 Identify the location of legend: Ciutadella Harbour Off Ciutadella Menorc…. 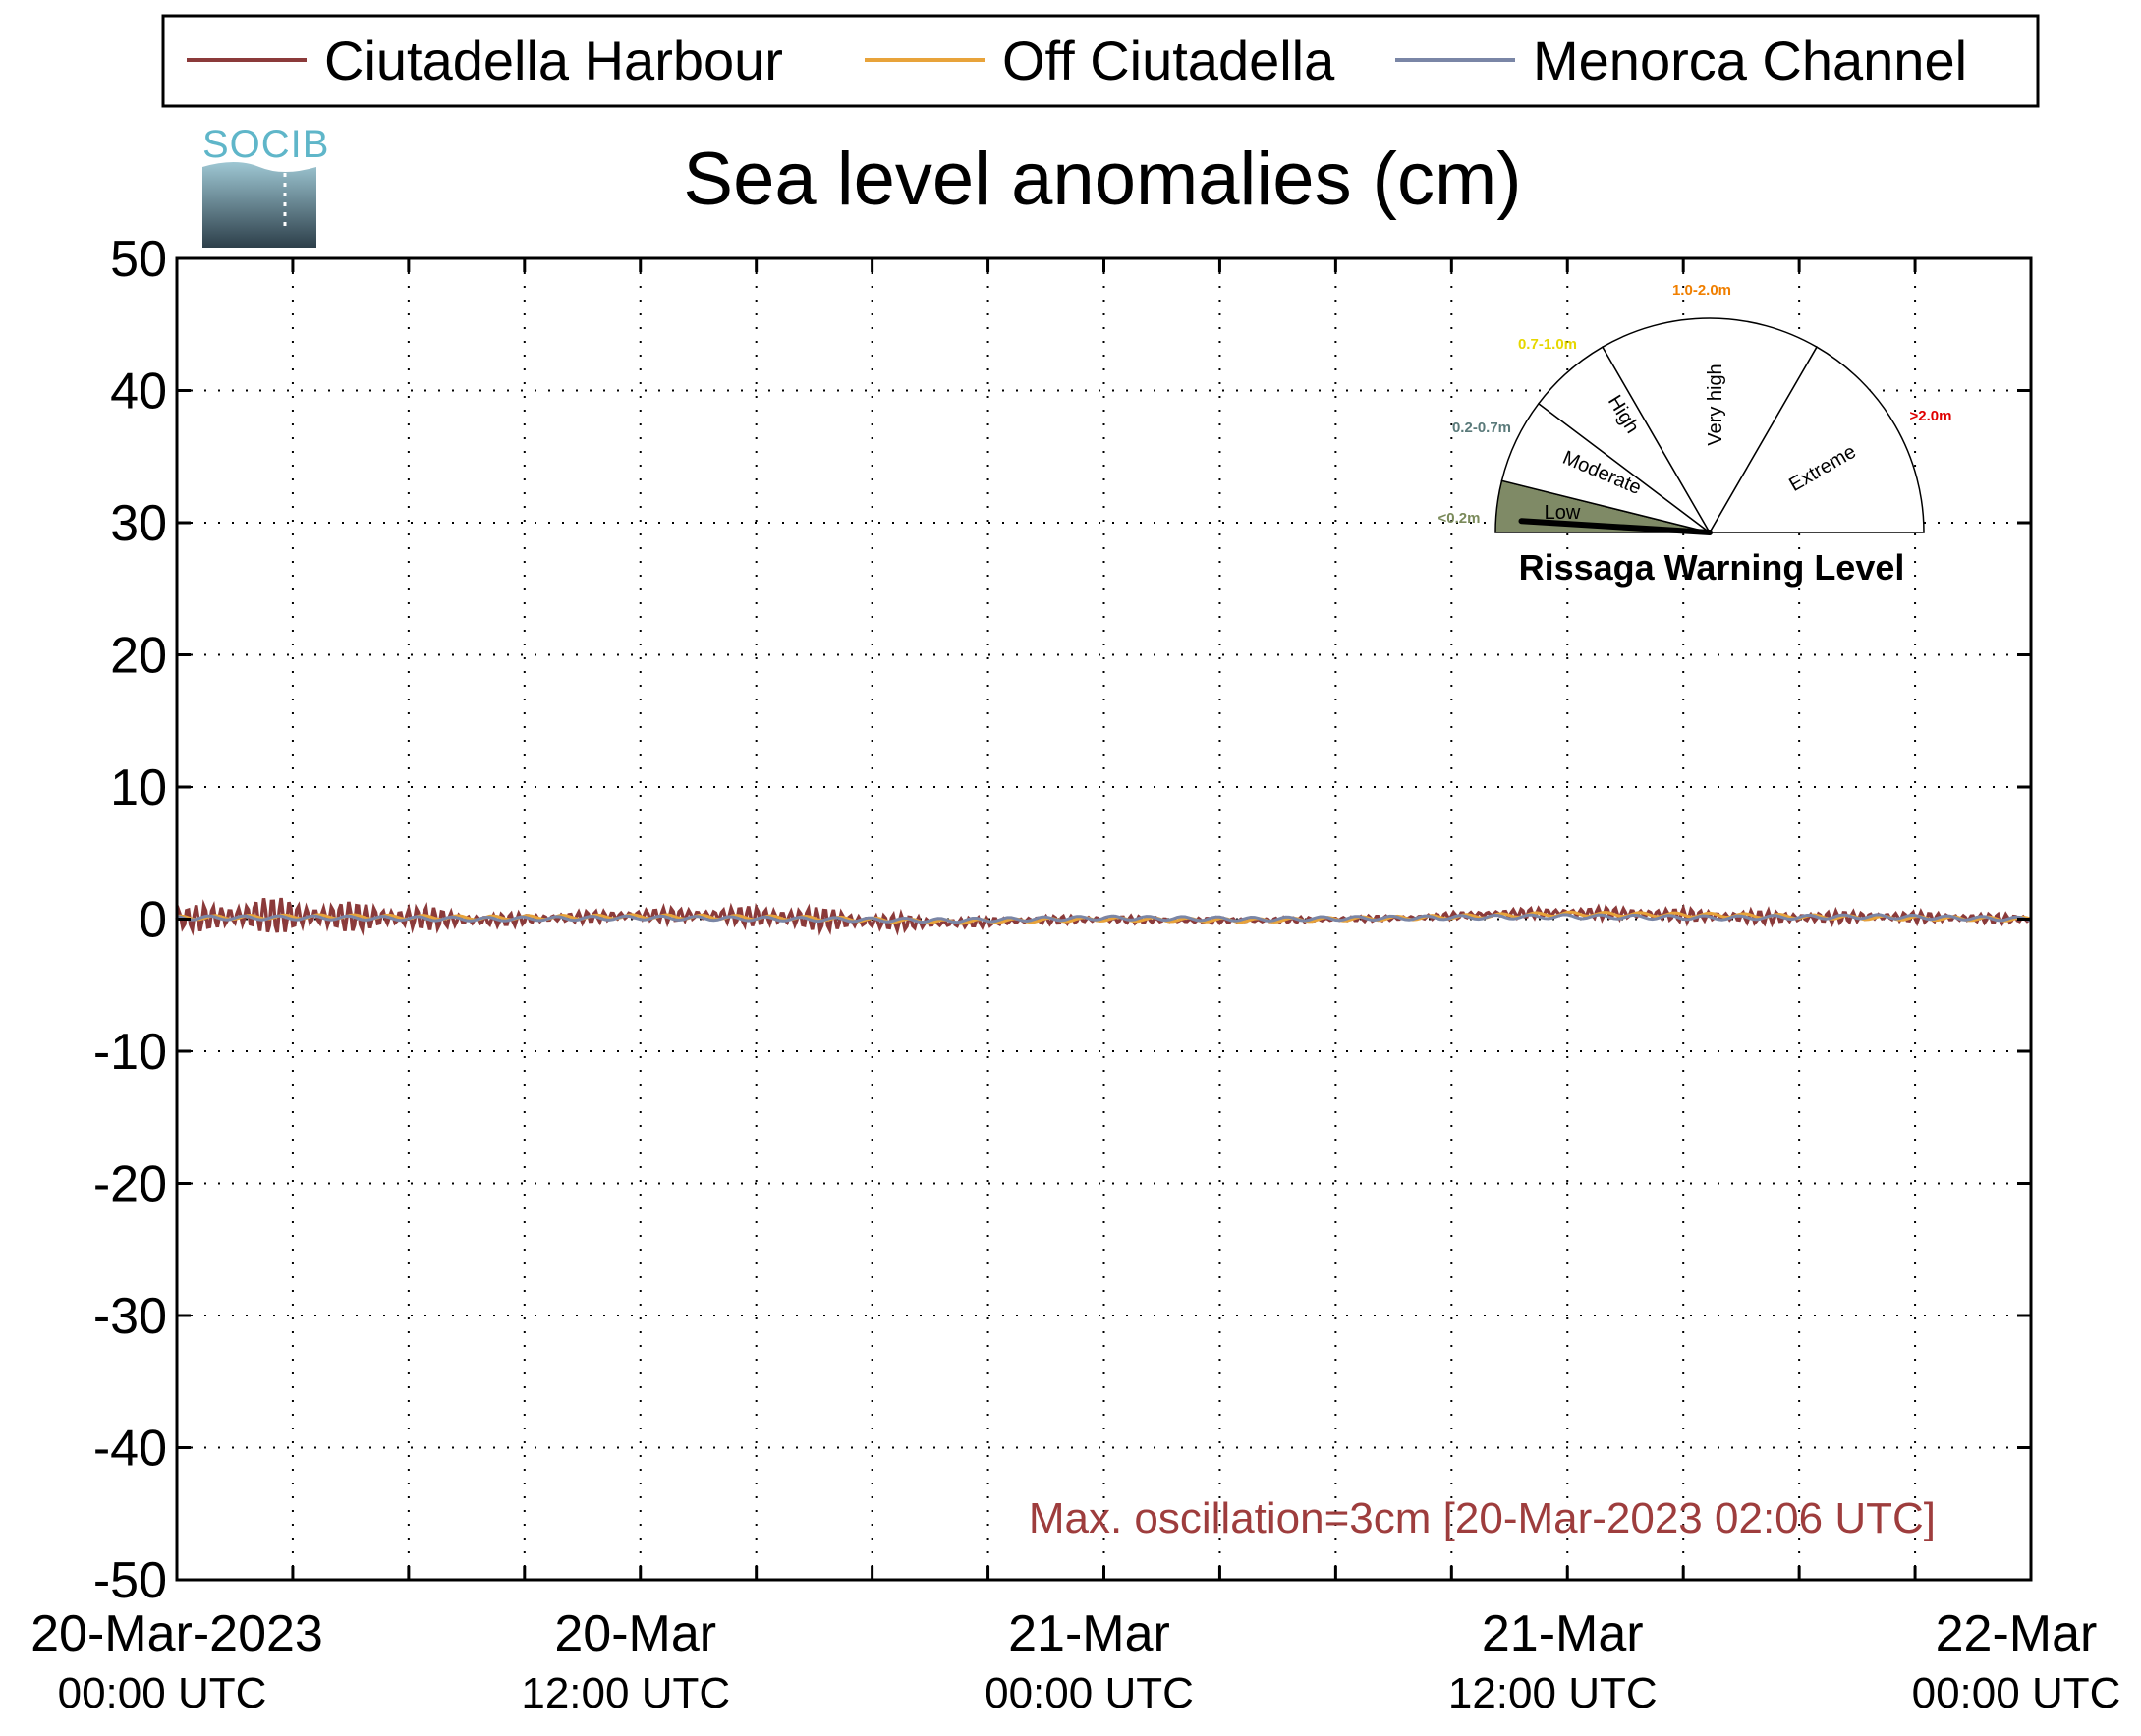
(1100, 61).